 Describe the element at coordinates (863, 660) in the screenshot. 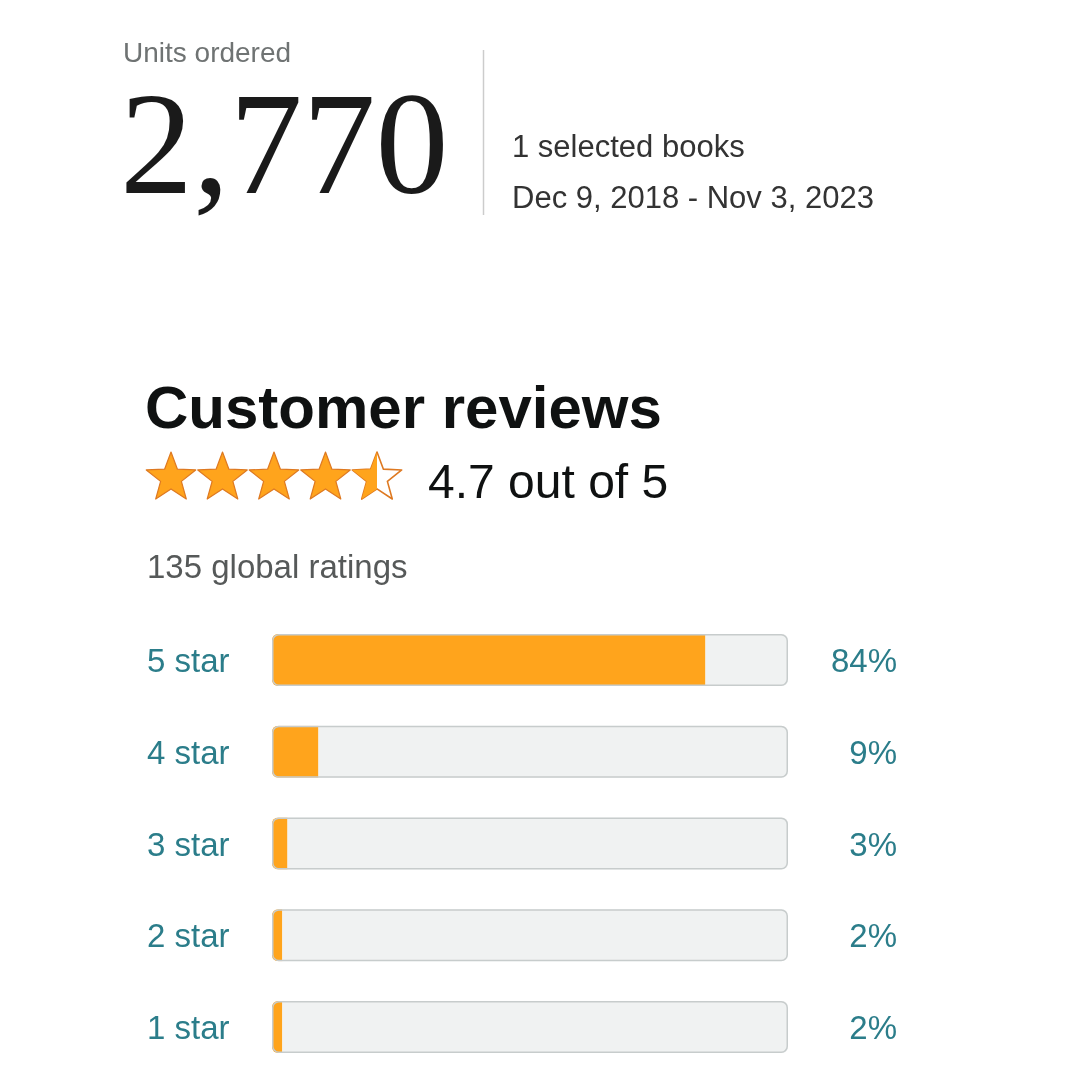

I see `data-label: 84%` at that location.